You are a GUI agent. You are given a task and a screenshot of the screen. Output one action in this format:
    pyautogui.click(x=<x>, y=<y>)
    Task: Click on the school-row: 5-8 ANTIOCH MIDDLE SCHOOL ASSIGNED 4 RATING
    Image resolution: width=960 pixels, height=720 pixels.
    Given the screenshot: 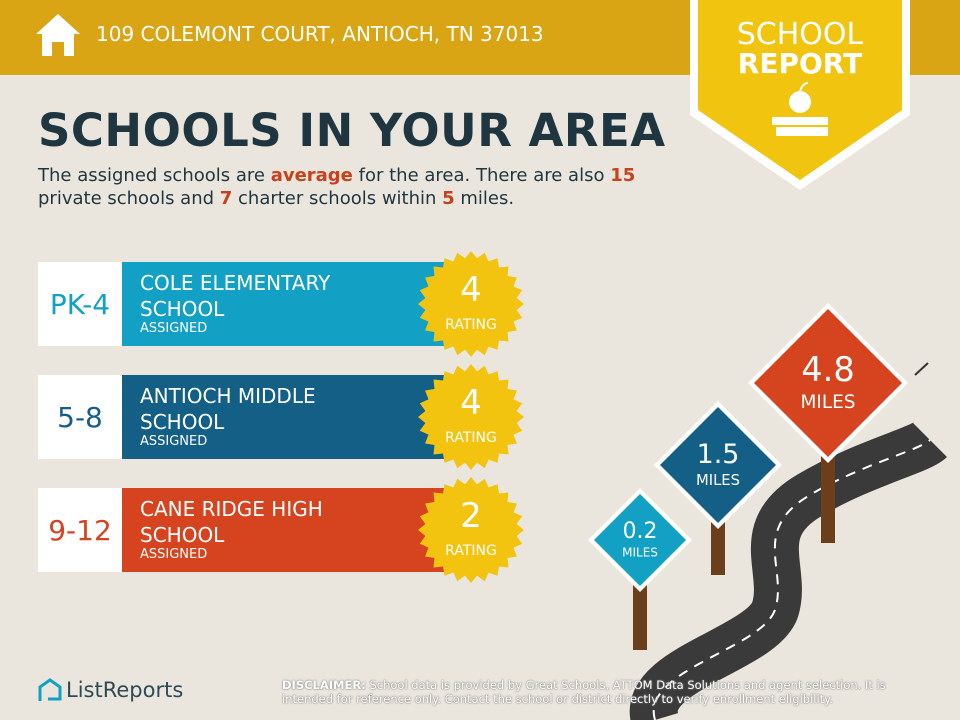 What is the action you would take?
    pyautogui.click(x=281, y=417)
    